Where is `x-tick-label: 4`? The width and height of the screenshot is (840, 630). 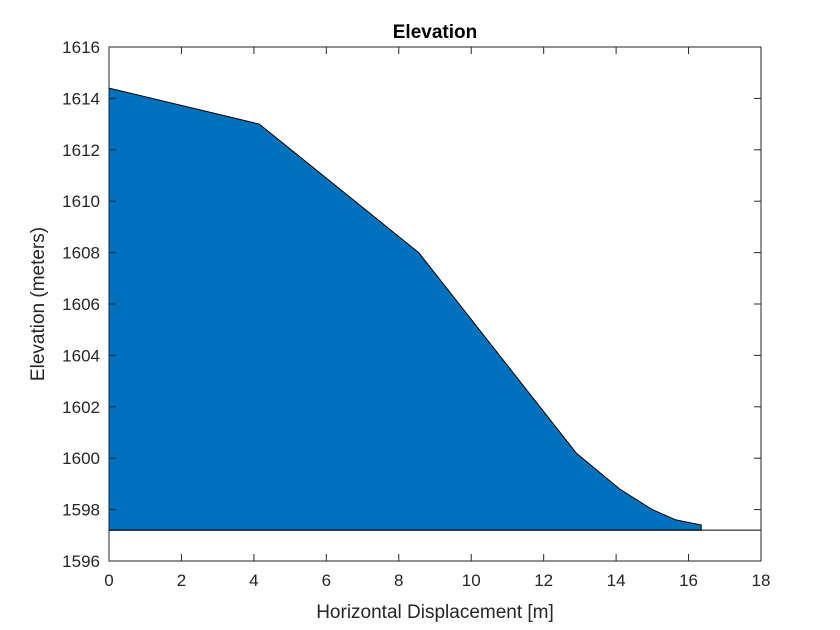 x-tick-label: 4 is located at coordinates (253, 580).